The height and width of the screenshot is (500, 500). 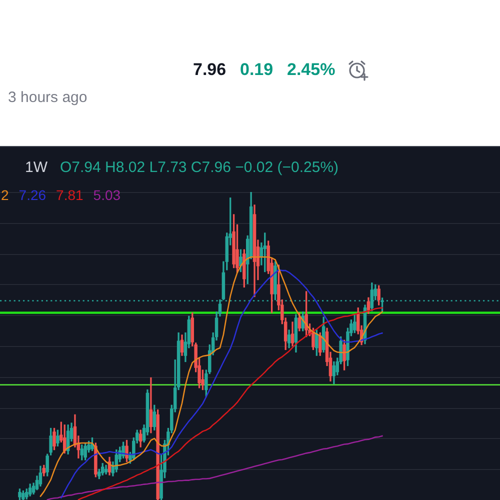 I want to click on text: 3 hours ago, so click(x=48, y=98).